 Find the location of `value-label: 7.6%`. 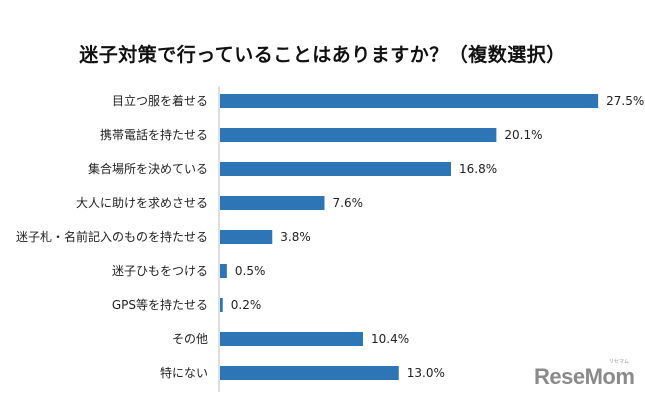

value-label: 7.6% is located at coordinates (348, 203).